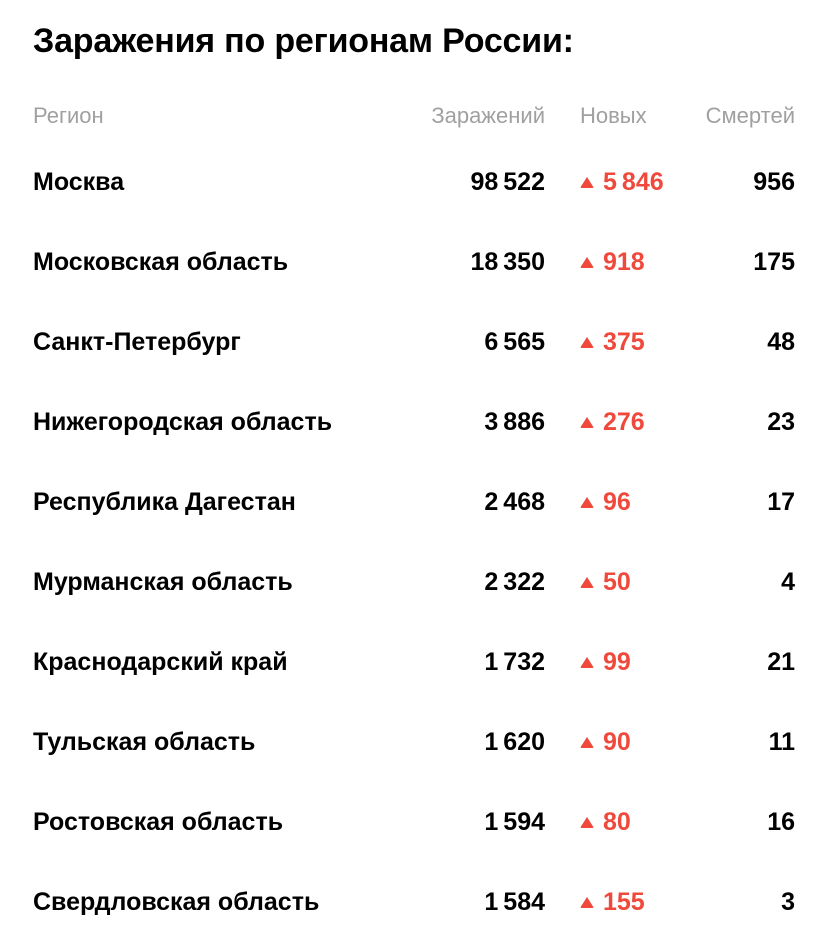 Image resolution: width=828 pixels, height=932 pixels. I want to click on new-cases: 96, so click(637, 502).